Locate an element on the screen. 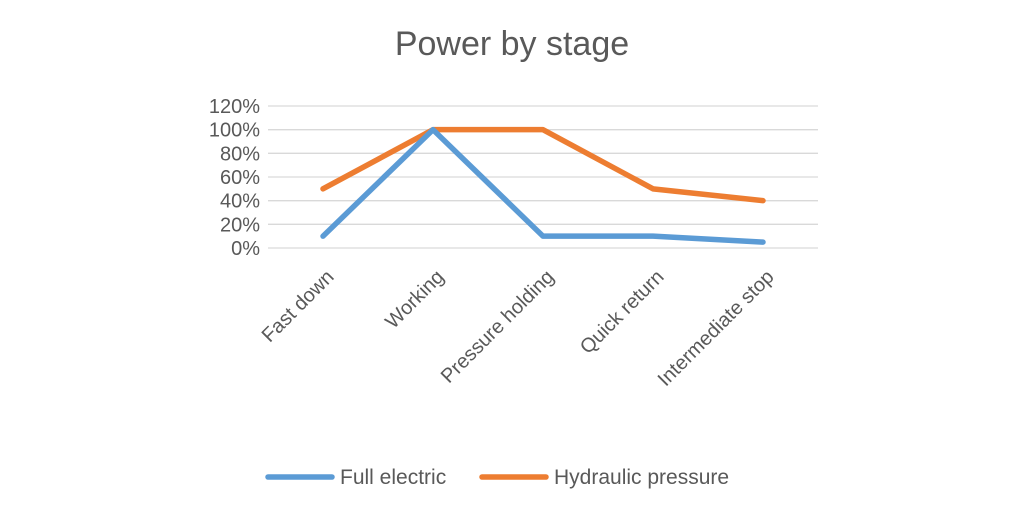 This screenshot has height=511, width=1024. legend-label-1: Hydraulic pressure is located at coordinates (641, 477).